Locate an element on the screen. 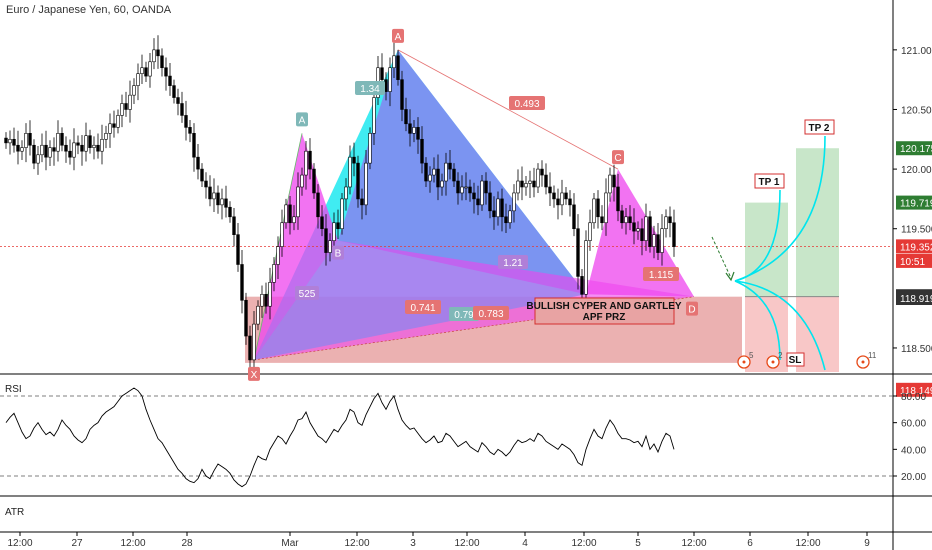  y-tick-label: 120.000 is located at coordinates (916, 170).